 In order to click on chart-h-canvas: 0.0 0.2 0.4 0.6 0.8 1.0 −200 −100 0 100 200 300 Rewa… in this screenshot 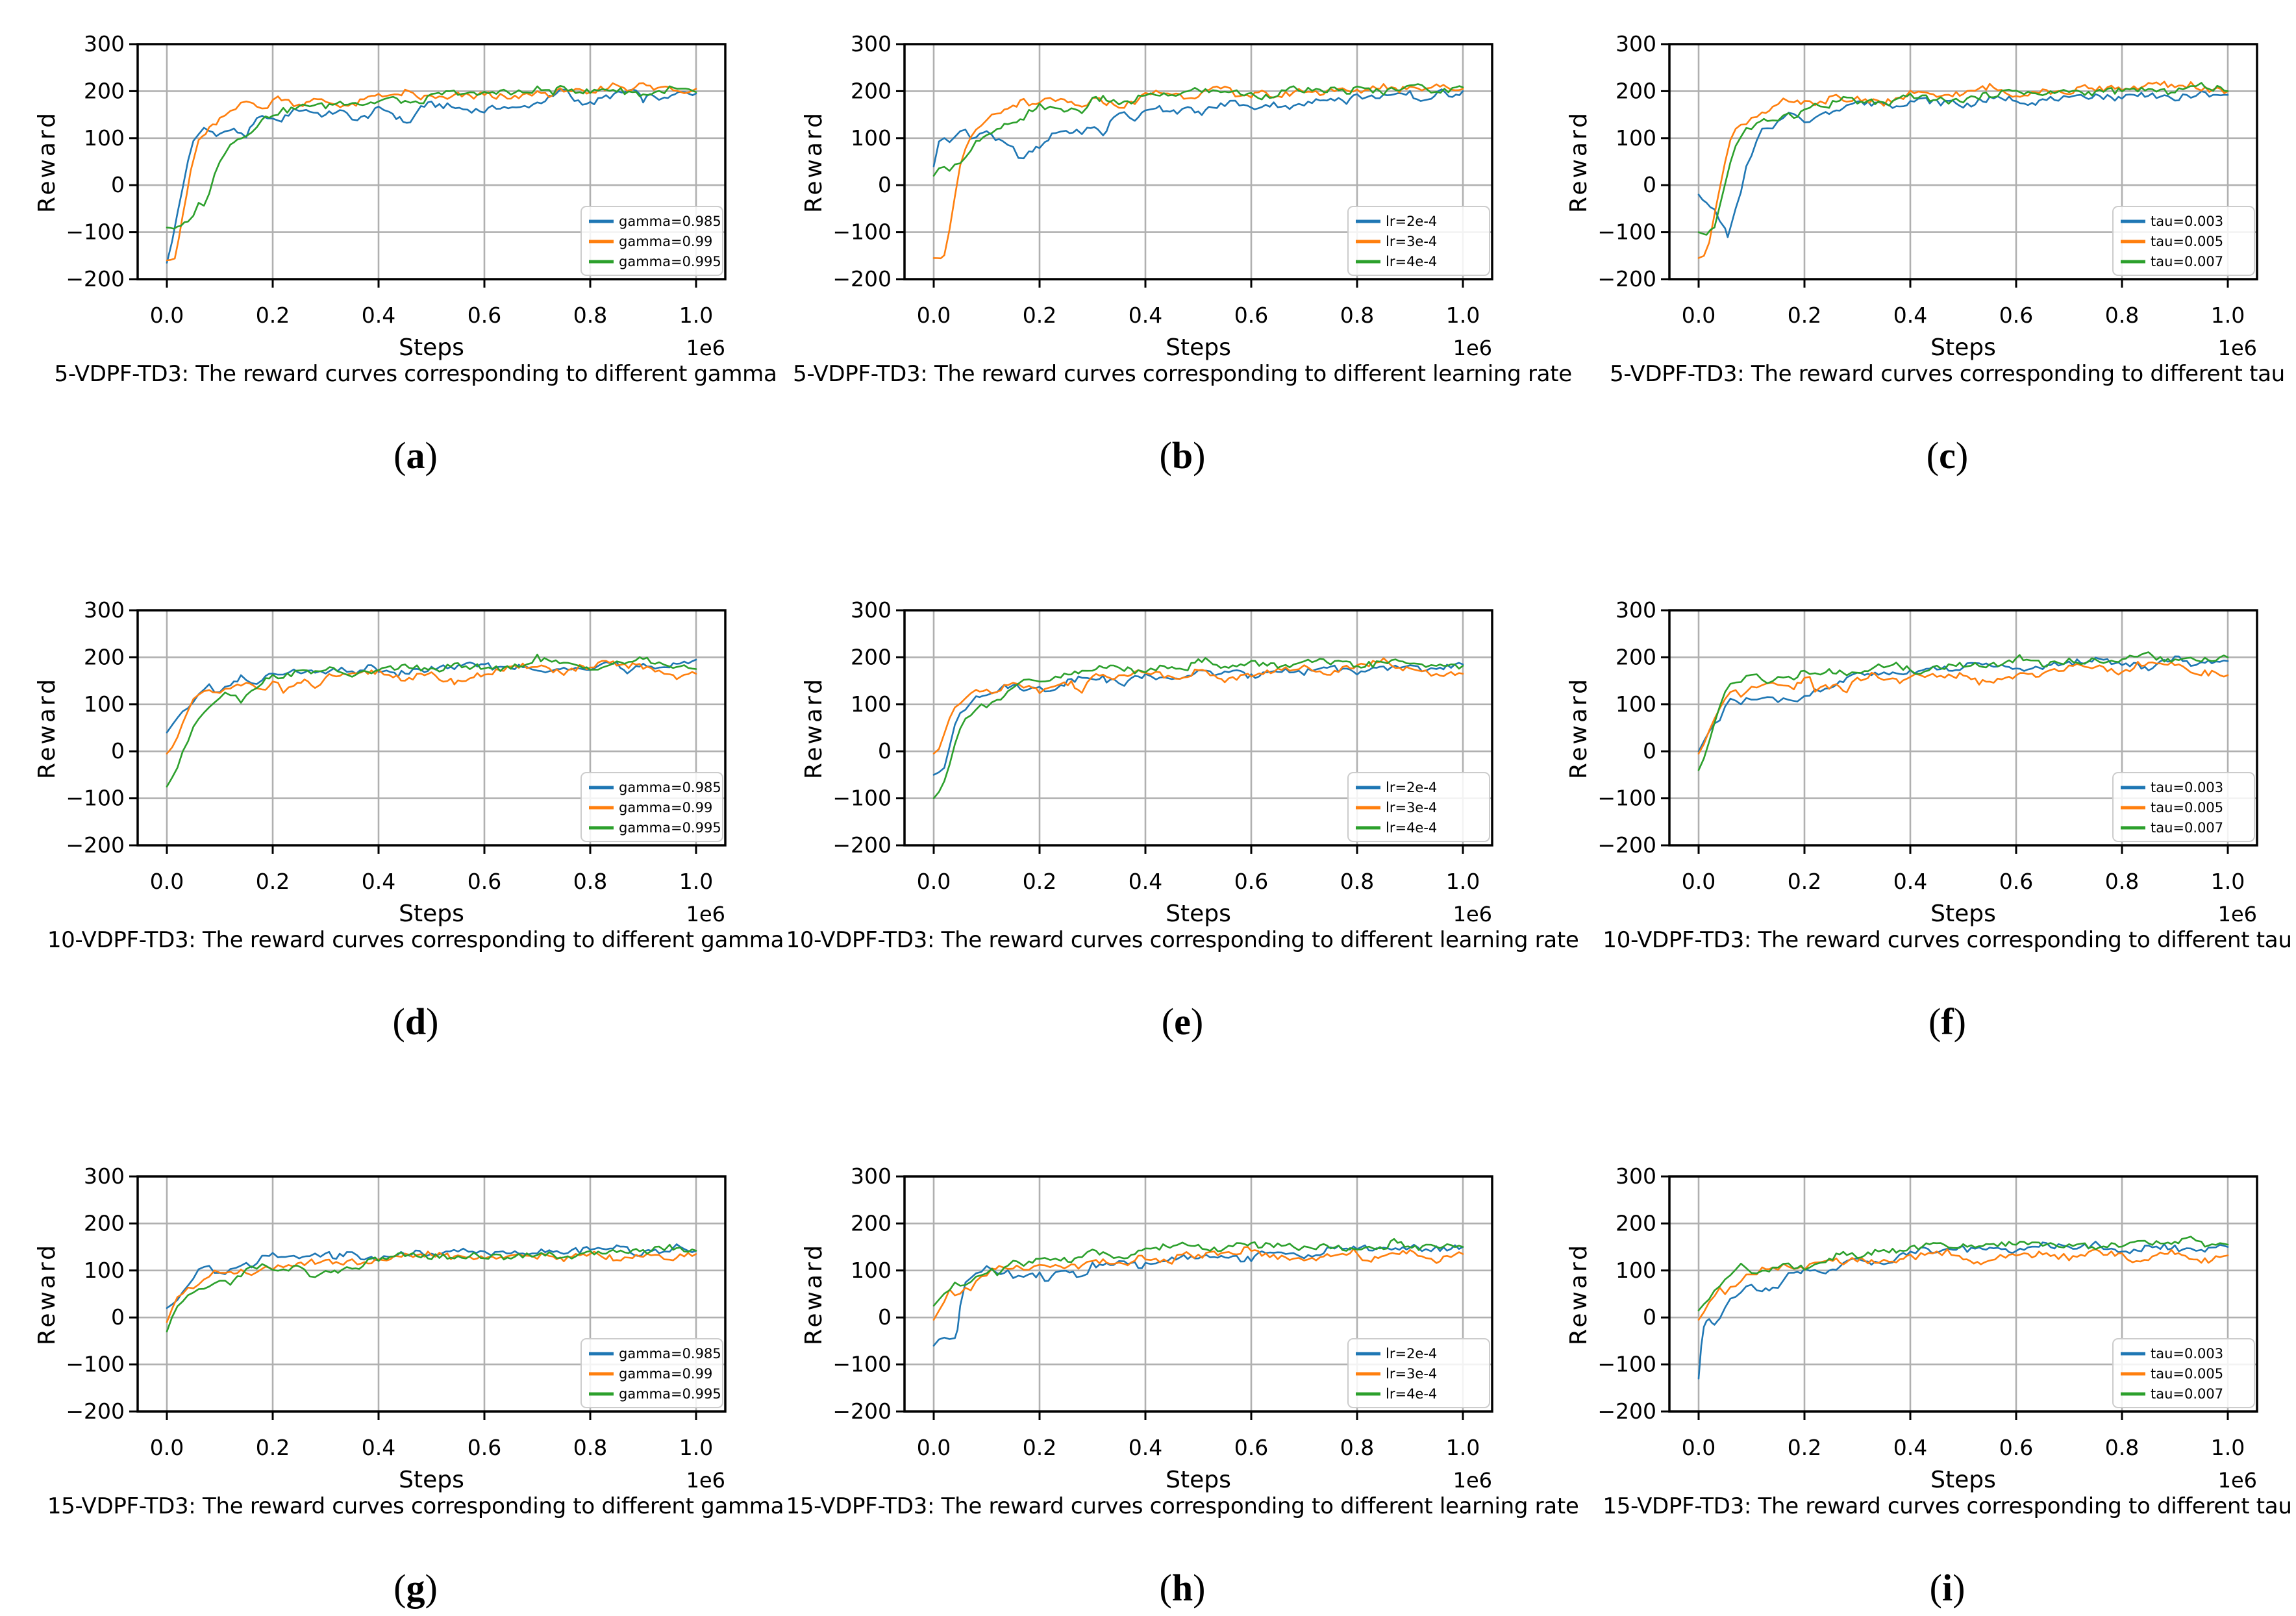, I will do `click(1147, 1328)`.